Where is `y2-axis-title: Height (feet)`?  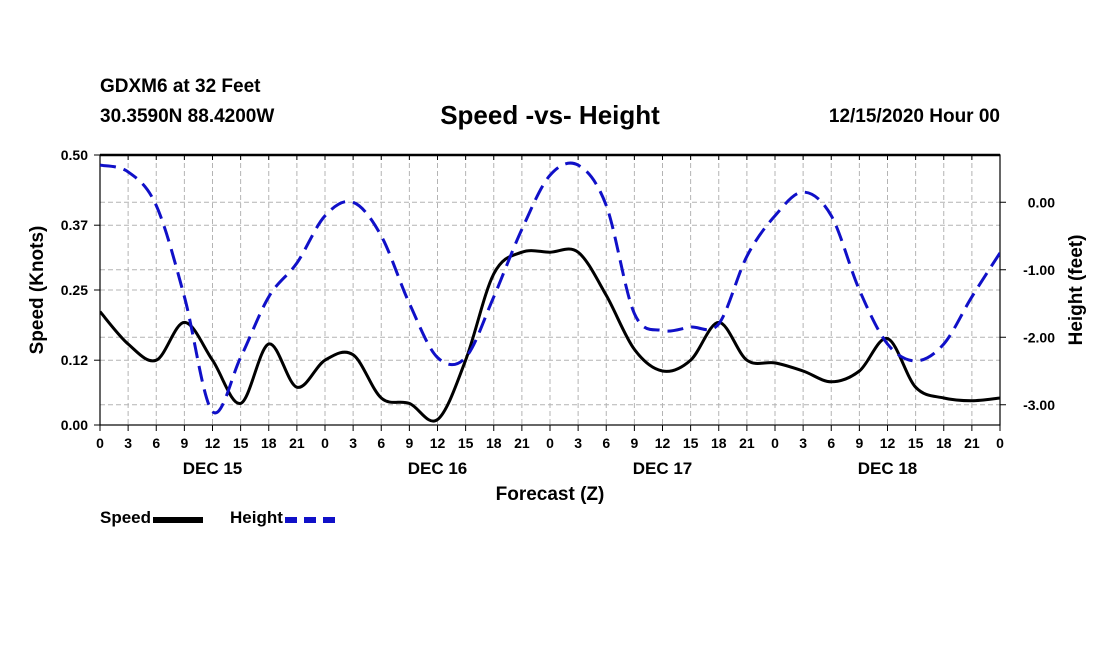 y2-axis-title: Height (feet) is located at coordinates (1076, 290).